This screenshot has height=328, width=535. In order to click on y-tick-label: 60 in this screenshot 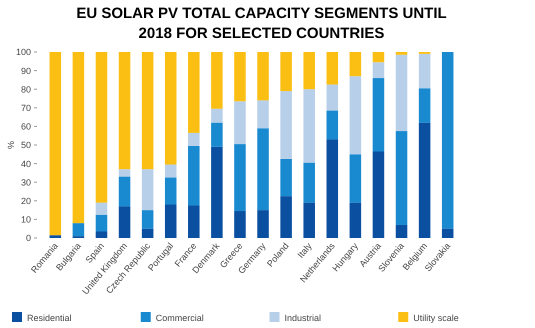, I will do `click(25, 127)`.